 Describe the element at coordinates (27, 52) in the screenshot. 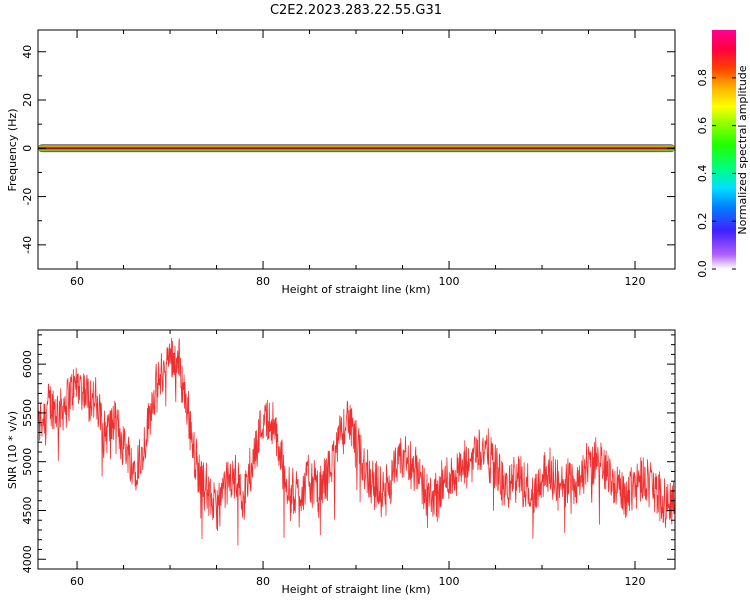

I see `spectrogram-y-tick-label: 40` at that location.